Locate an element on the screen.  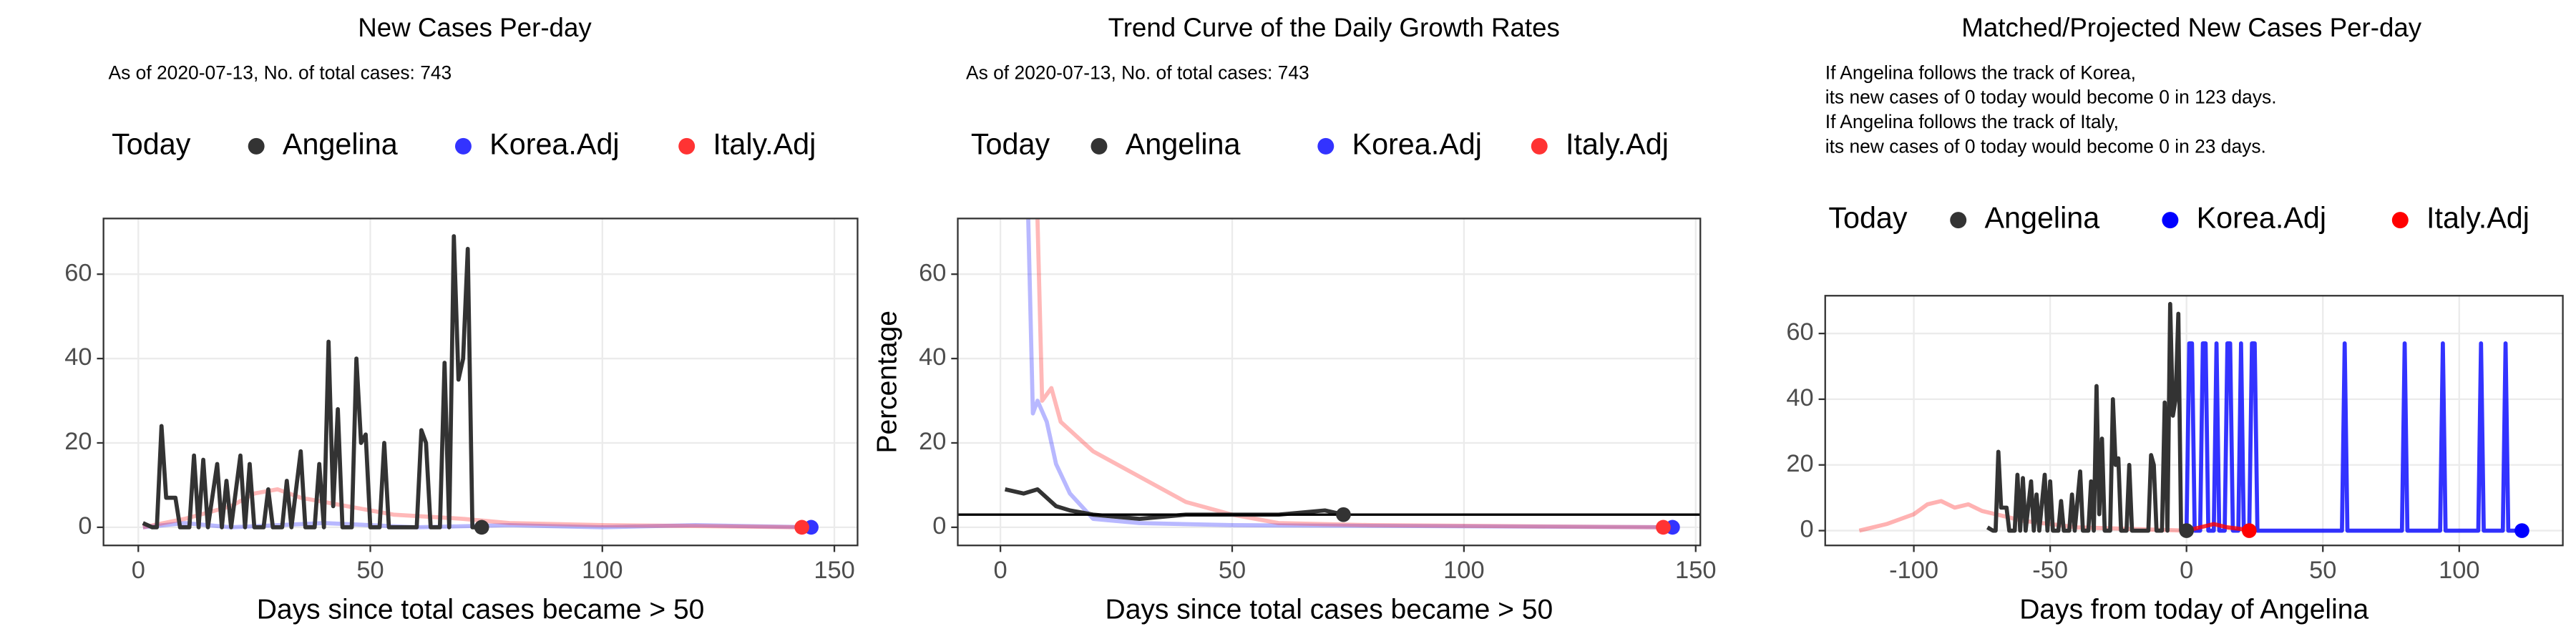
y-axis-title: Percentage is located at coordinates (887, 382).